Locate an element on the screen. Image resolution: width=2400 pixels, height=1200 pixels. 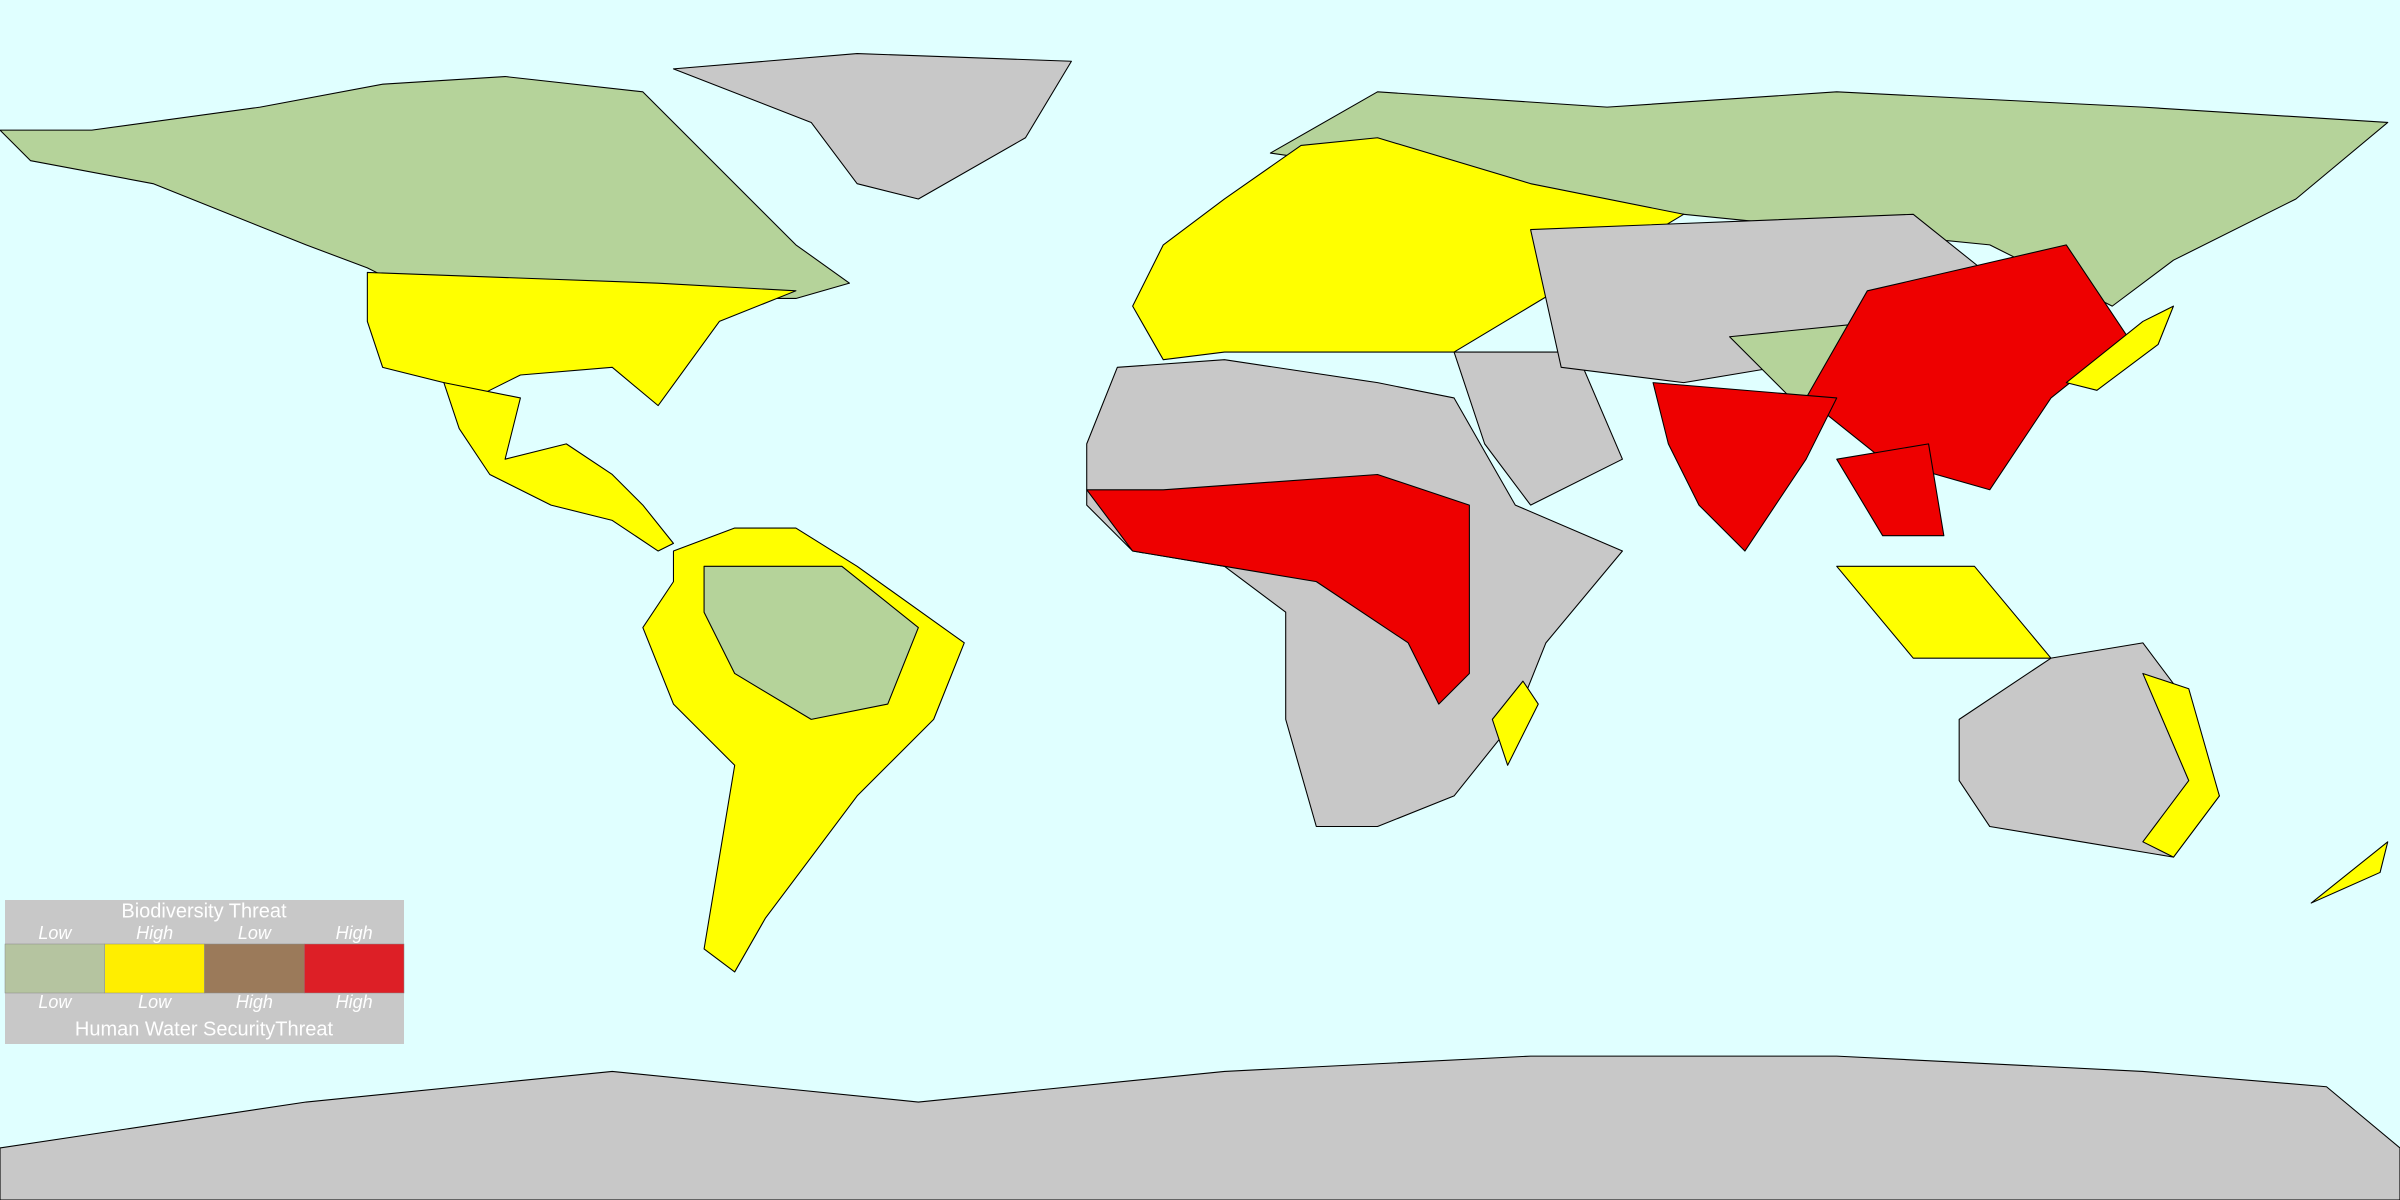
india is located at coordinates (1745, 467).